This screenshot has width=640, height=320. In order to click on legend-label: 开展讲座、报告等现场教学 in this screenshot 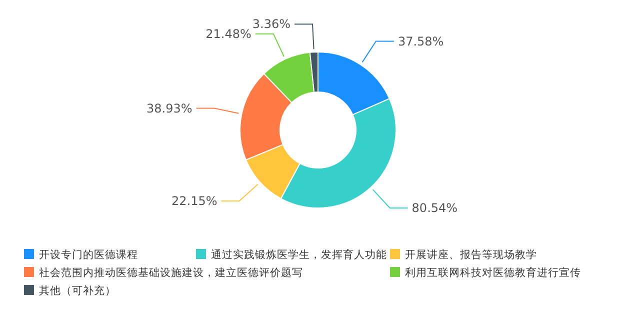, I will do `click(471, 254)`.